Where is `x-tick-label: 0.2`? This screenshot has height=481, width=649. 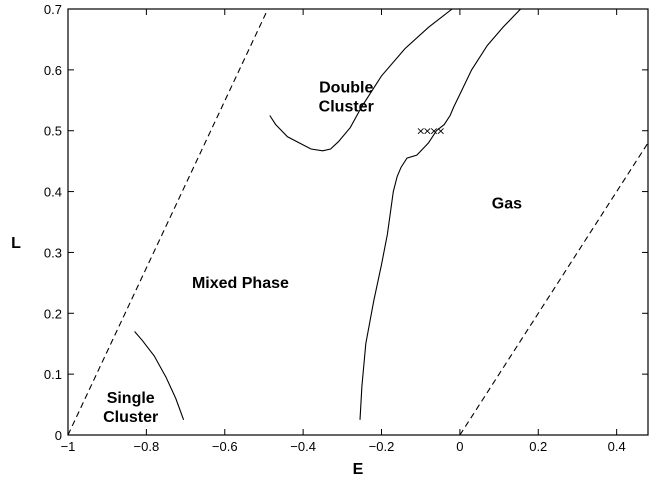 x-tick-label: 0.2 is located at coordinates (538, 446).